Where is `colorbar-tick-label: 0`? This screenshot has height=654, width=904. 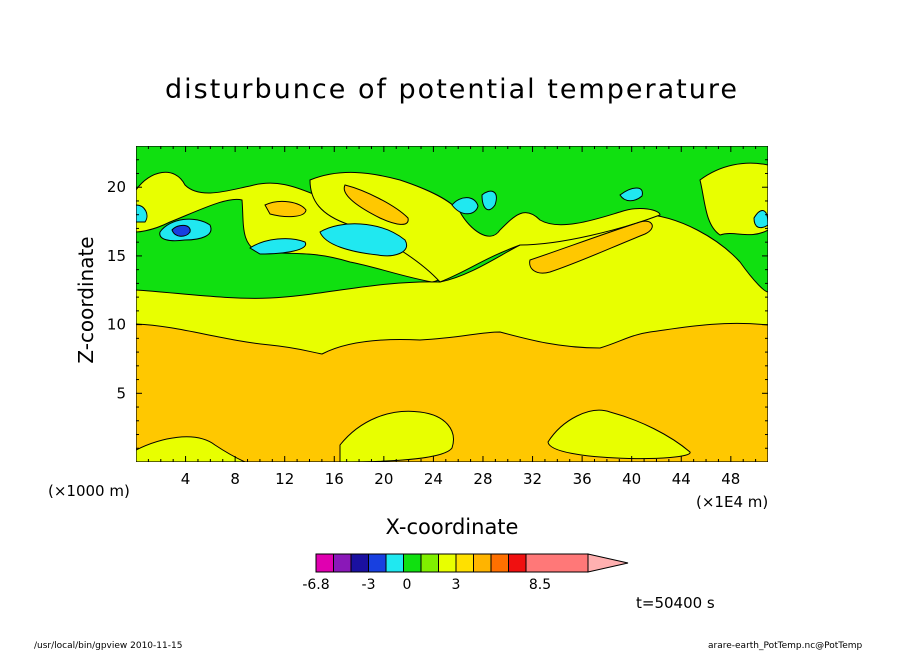
colorbar-tick-label: 0 is located at coordinates (407, 585).